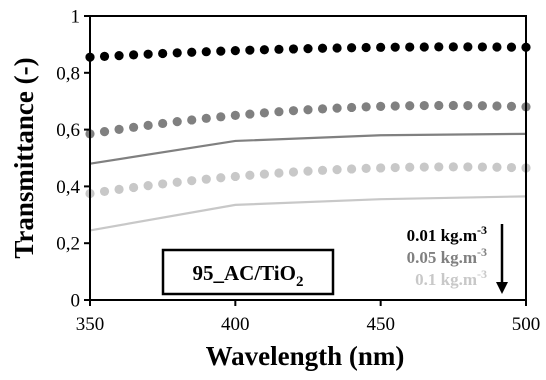 This screenshot has width=546, height=380. What do you see at coordinates (68, 244) in the screenshot?
I see `y-tick-label-1: 0,2` at bounding box center [68, 244].